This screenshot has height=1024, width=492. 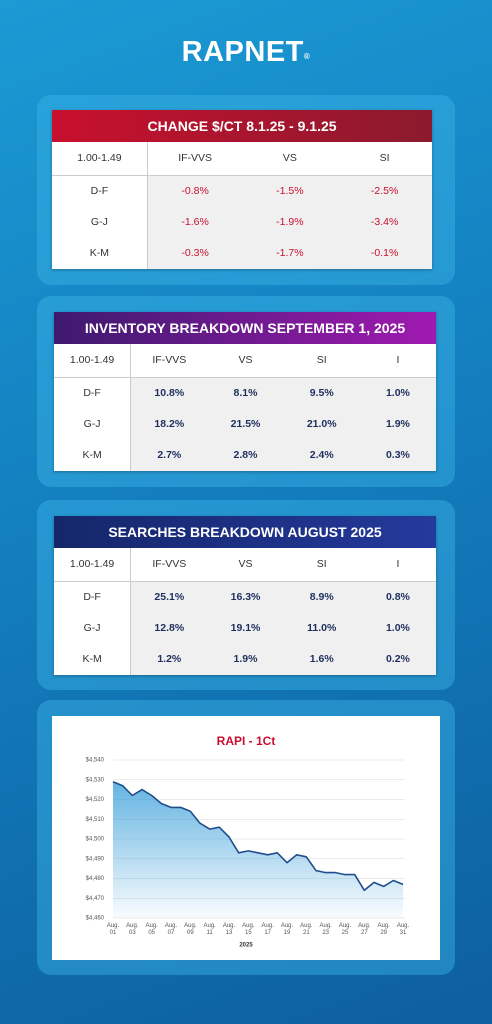 I want to click on table-cell: 10.8%, so click(x=169, y=393).